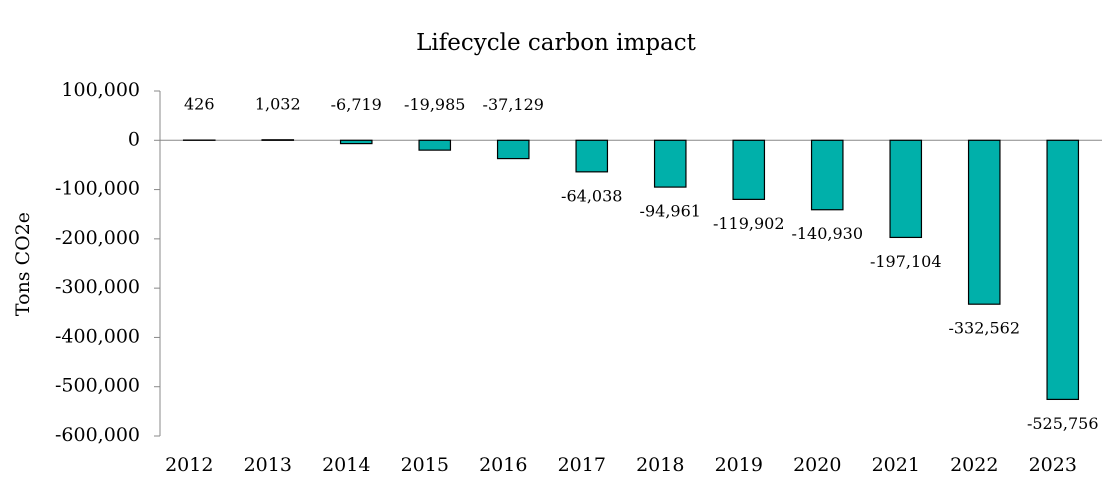 The height and width of the screenshot is (485, 1113). Describe the element at coordinates (346, 465) in the screenshot. I see `x-tick-label: 2014` at that location.